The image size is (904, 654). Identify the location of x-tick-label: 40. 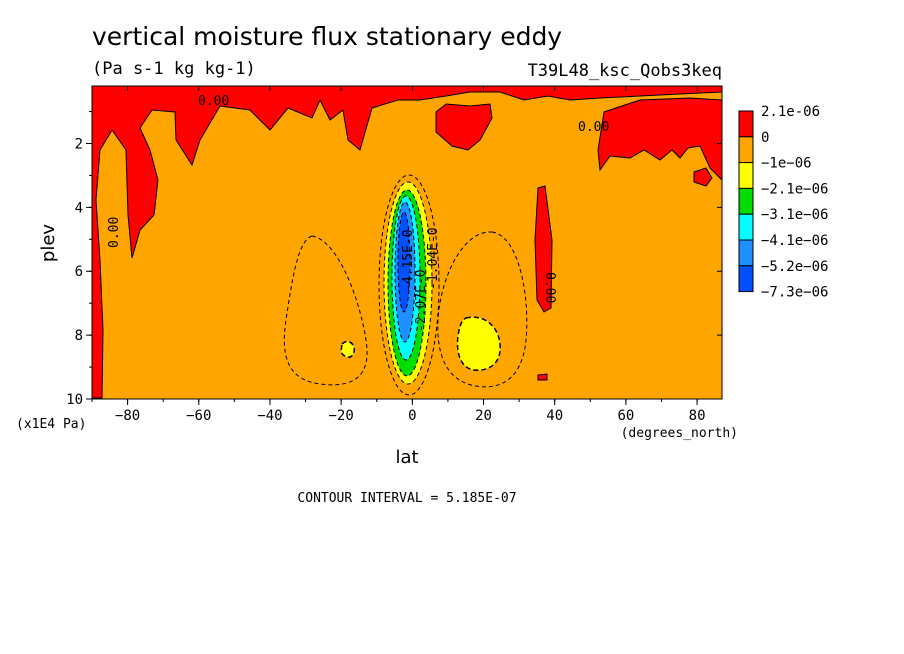
(554, 416).